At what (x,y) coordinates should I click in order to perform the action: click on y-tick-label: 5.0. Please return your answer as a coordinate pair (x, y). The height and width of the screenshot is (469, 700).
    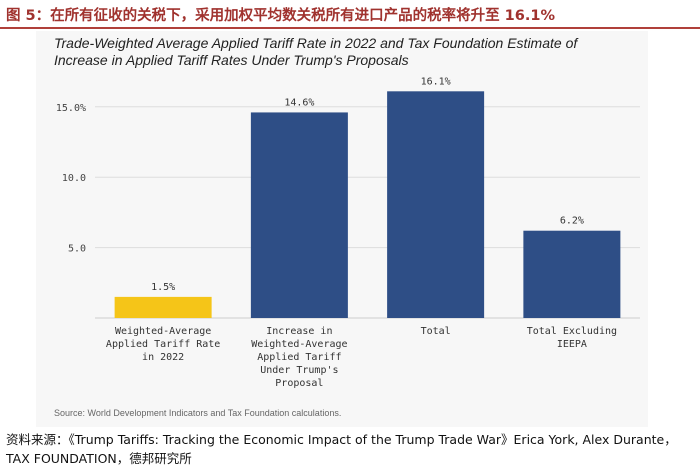
    Looking at the image, I should click on (77, 249).